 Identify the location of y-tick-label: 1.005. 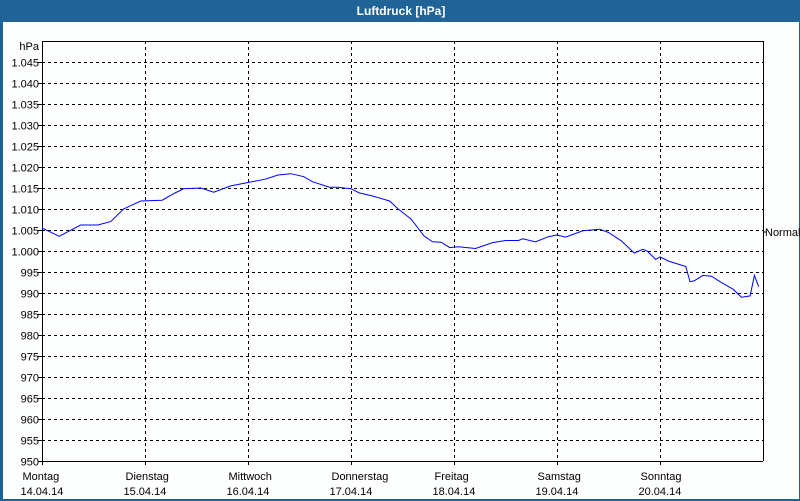
(25, 232).